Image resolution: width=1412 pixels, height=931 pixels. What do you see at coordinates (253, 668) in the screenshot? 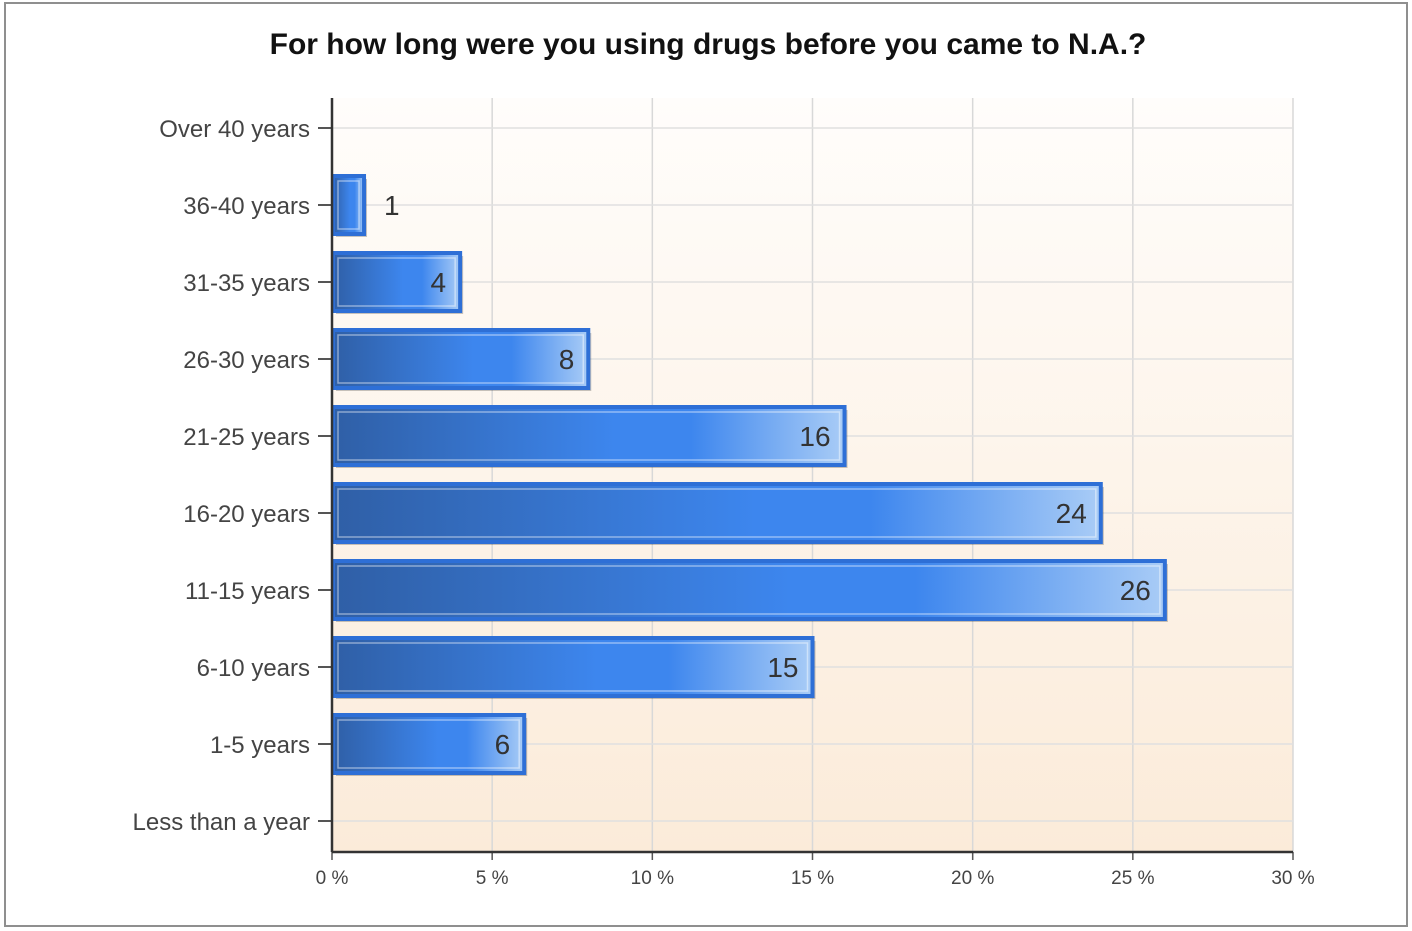
I see `category-label: 6-10 years` at bounding box center [253, 668].